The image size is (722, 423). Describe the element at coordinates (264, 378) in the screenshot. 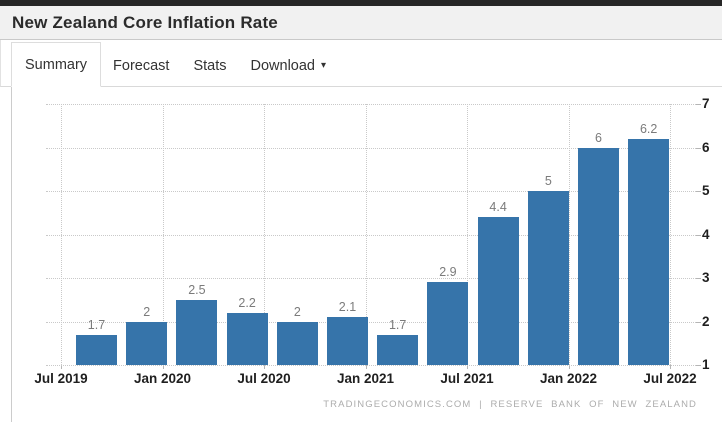

I see `x-axis-label: Jul 2020` at that location.